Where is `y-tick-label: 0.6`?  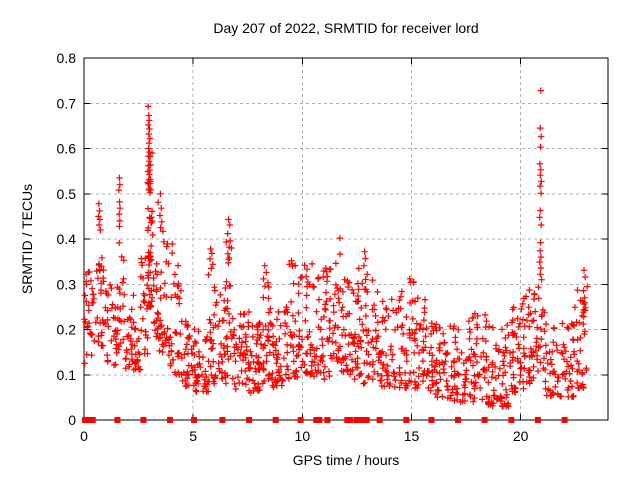 y-tick-label: 0.6 is located at coordinates (67, 149).